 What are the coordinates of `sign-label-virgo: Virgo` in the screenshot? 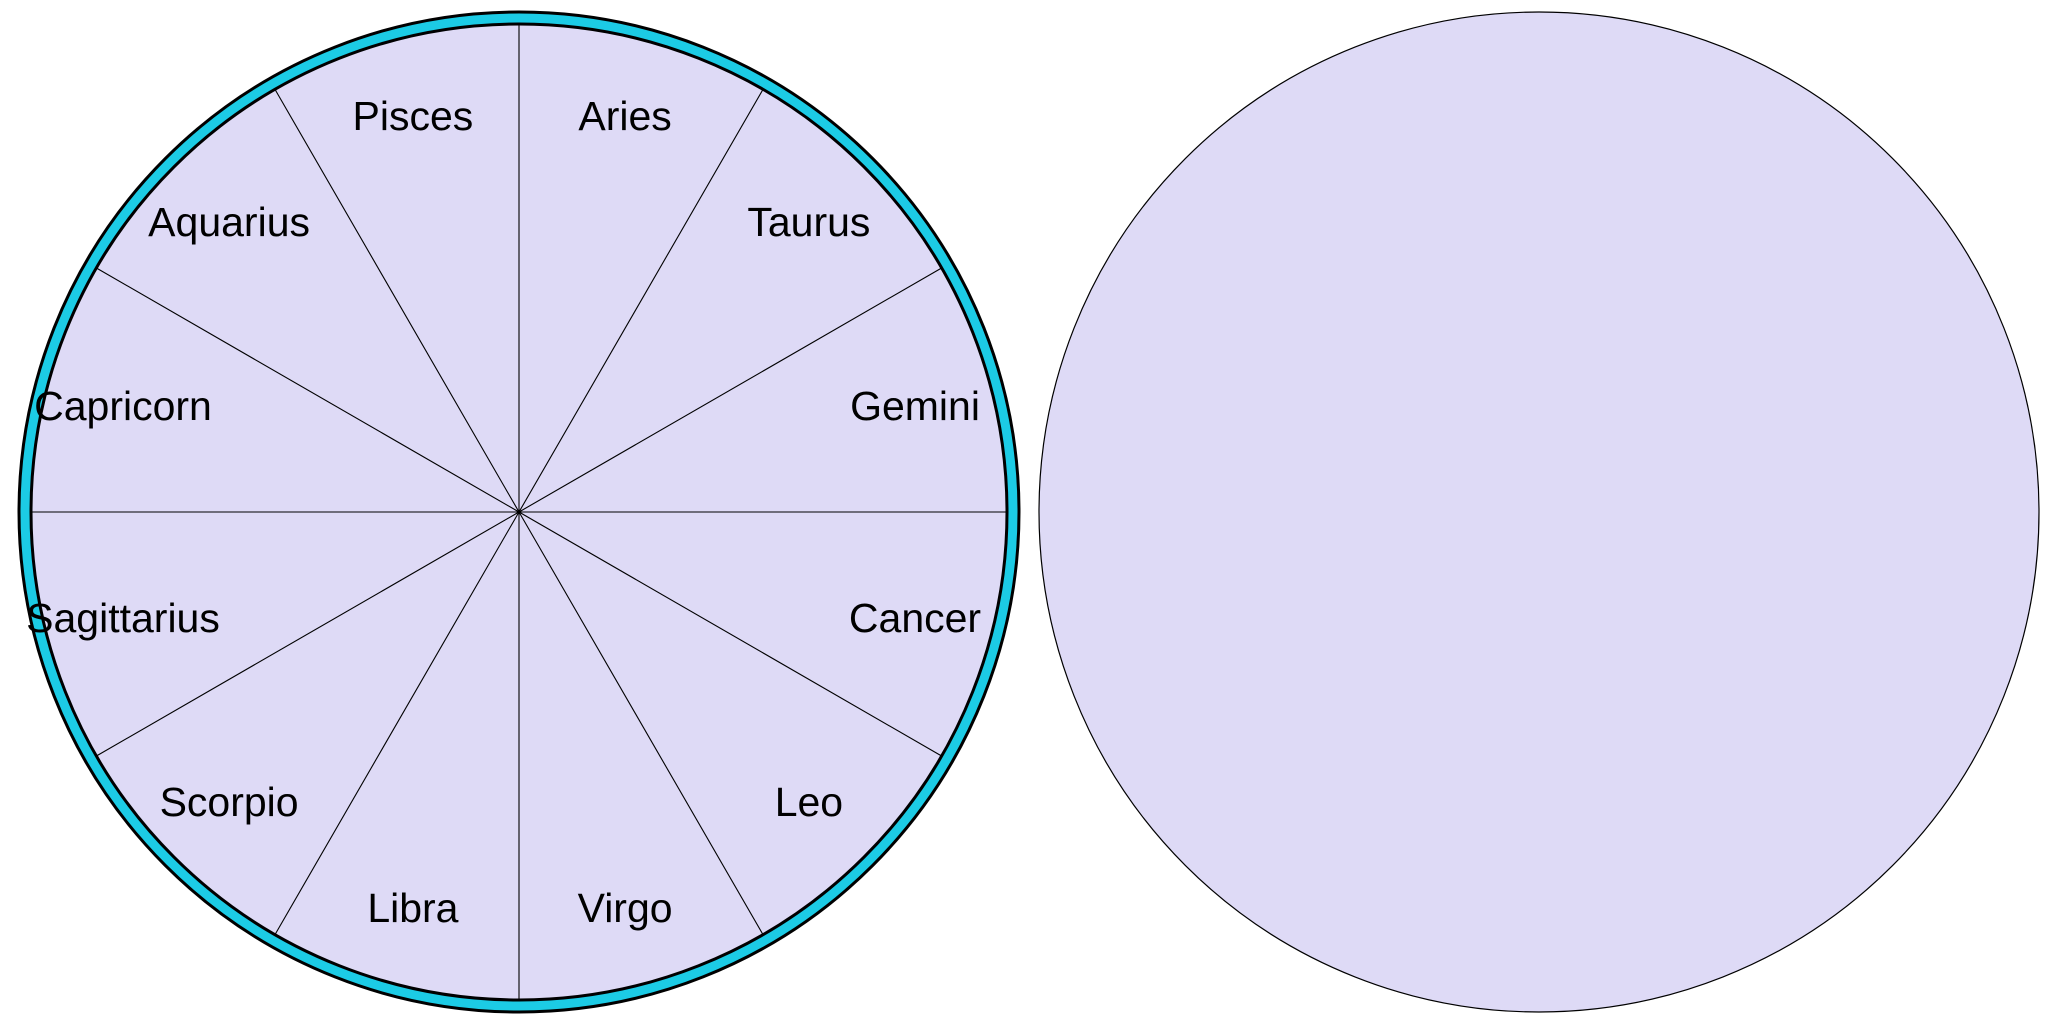 It's located at (625, 908).